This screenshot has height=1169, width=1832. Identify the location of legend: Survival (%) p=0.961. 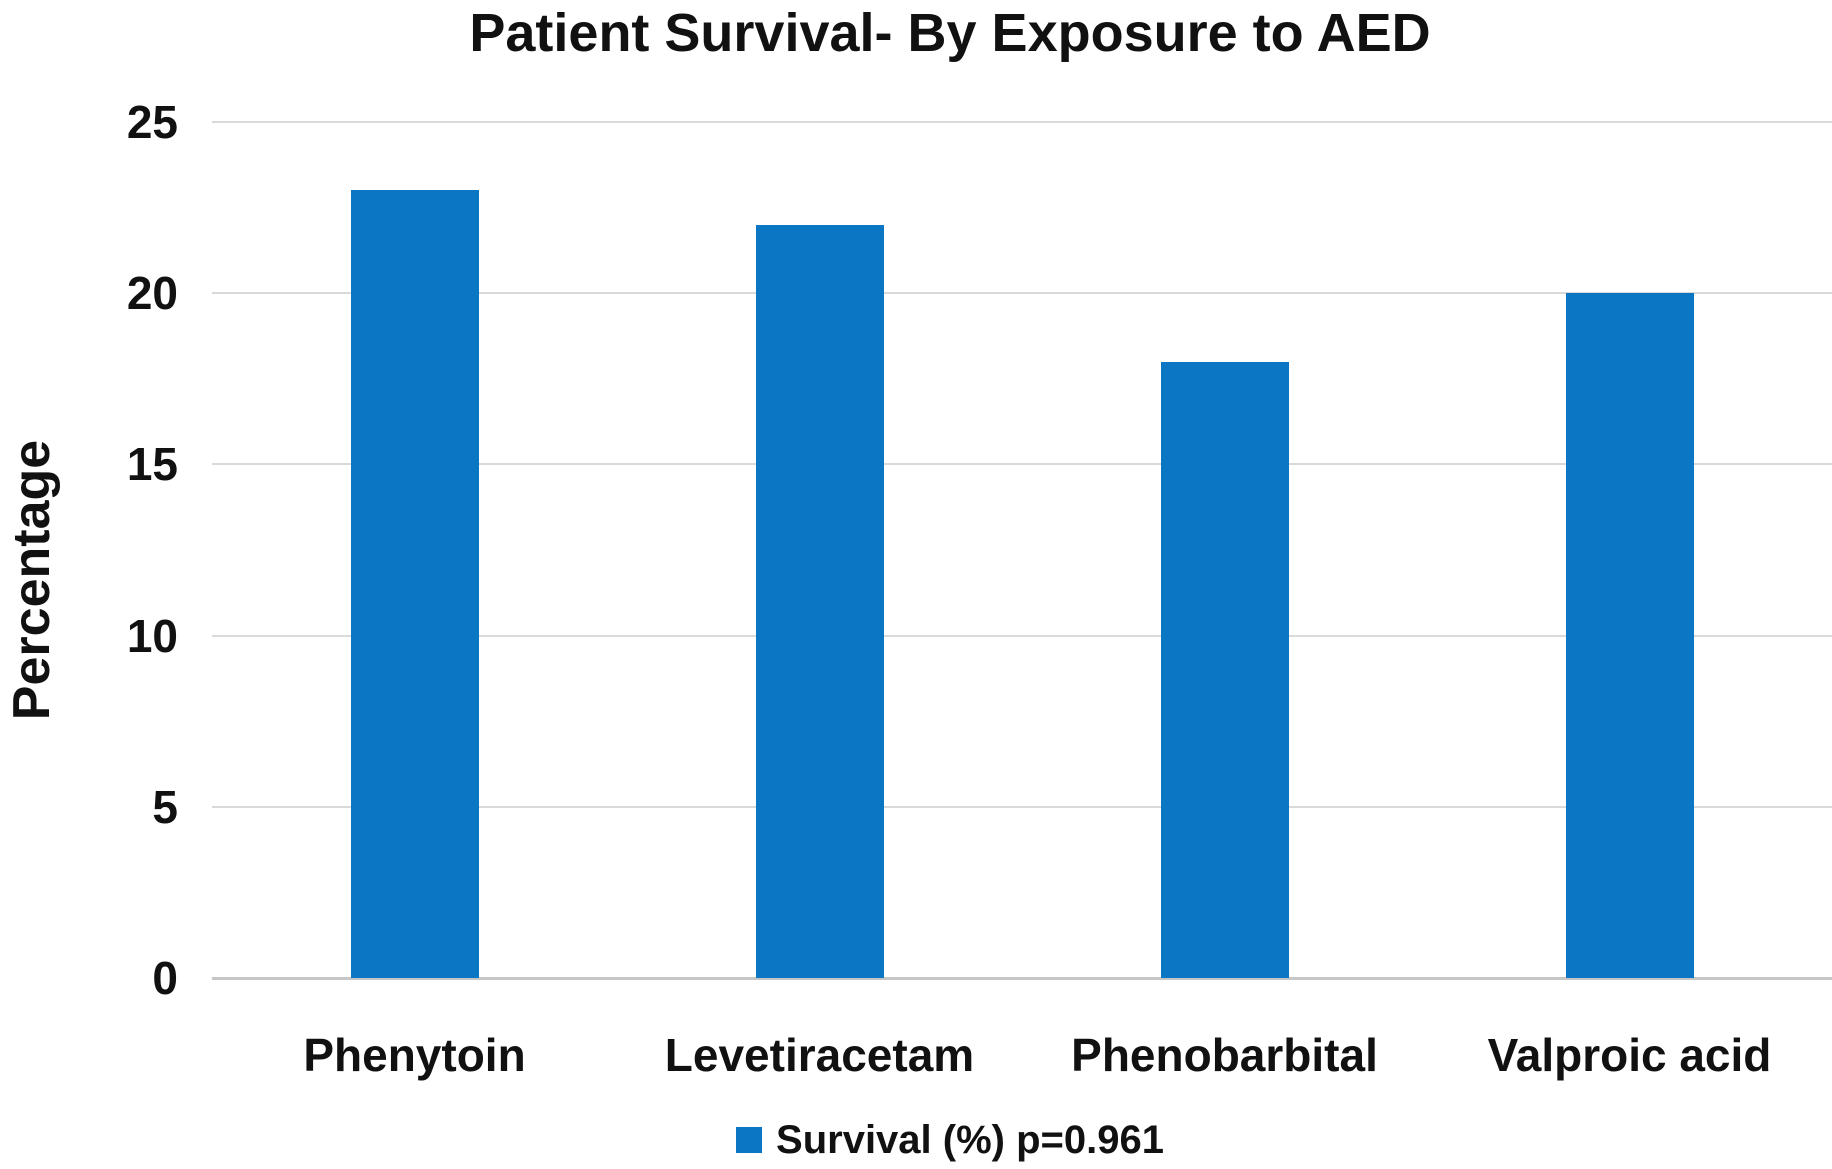
(950, 1140).